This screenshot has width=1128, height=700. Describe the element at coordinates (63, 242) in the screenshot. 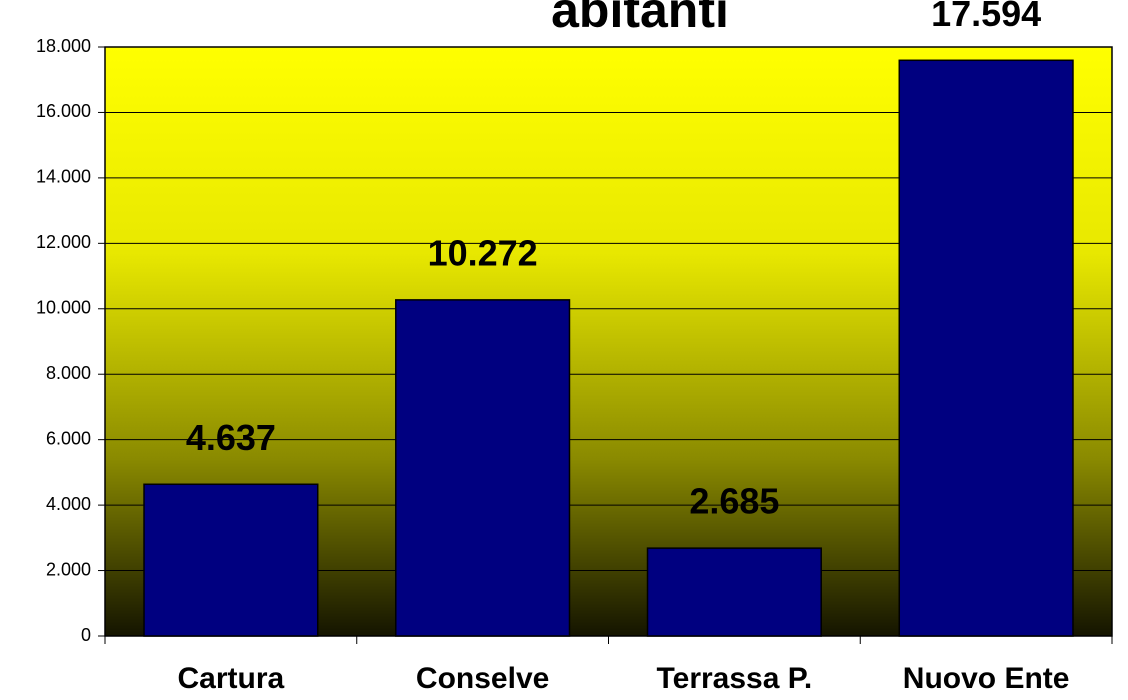

I see `y-tick-label: 12.000` at that location.